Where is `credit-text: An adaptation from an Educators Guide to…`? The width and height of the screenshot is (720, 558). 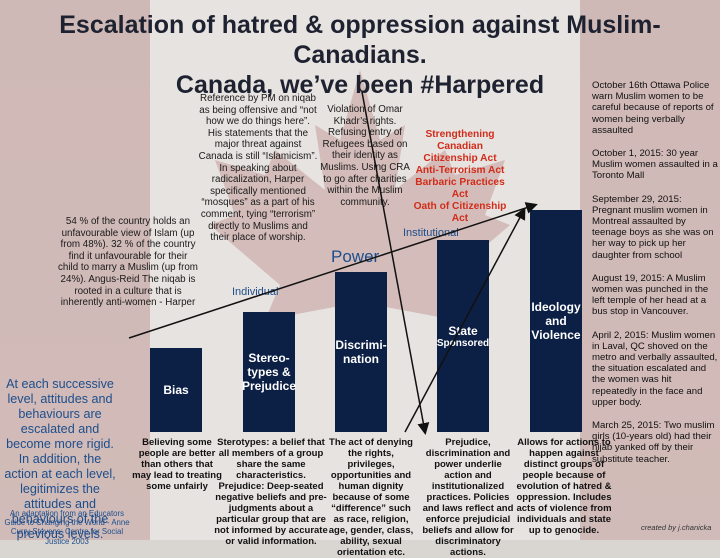 credit-text: An adaptation from an Educators Guide to… is located at coordinates (67, 527).